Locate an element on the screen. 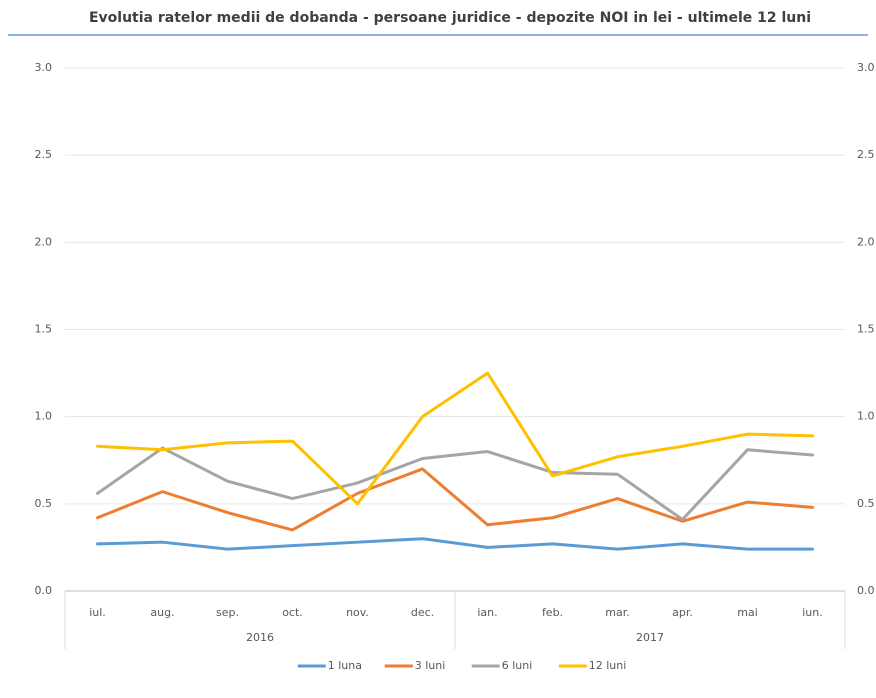 The width and height of the screenshot is (876, 698). y-tick-label: 1.5 is located at coordinates (44, 329).